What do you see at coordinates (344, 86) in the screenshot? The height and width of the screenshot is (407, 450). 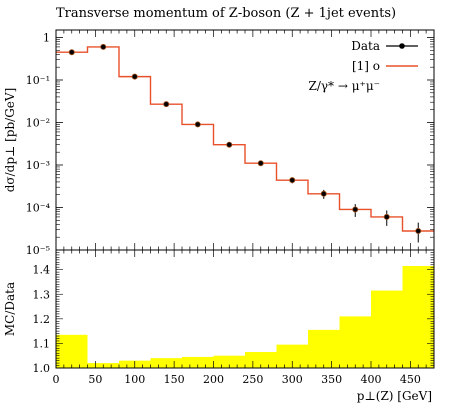 I see `legend-process-label: Z/γ* → μ⁺μ⁻` at bounding box center [344, 86].